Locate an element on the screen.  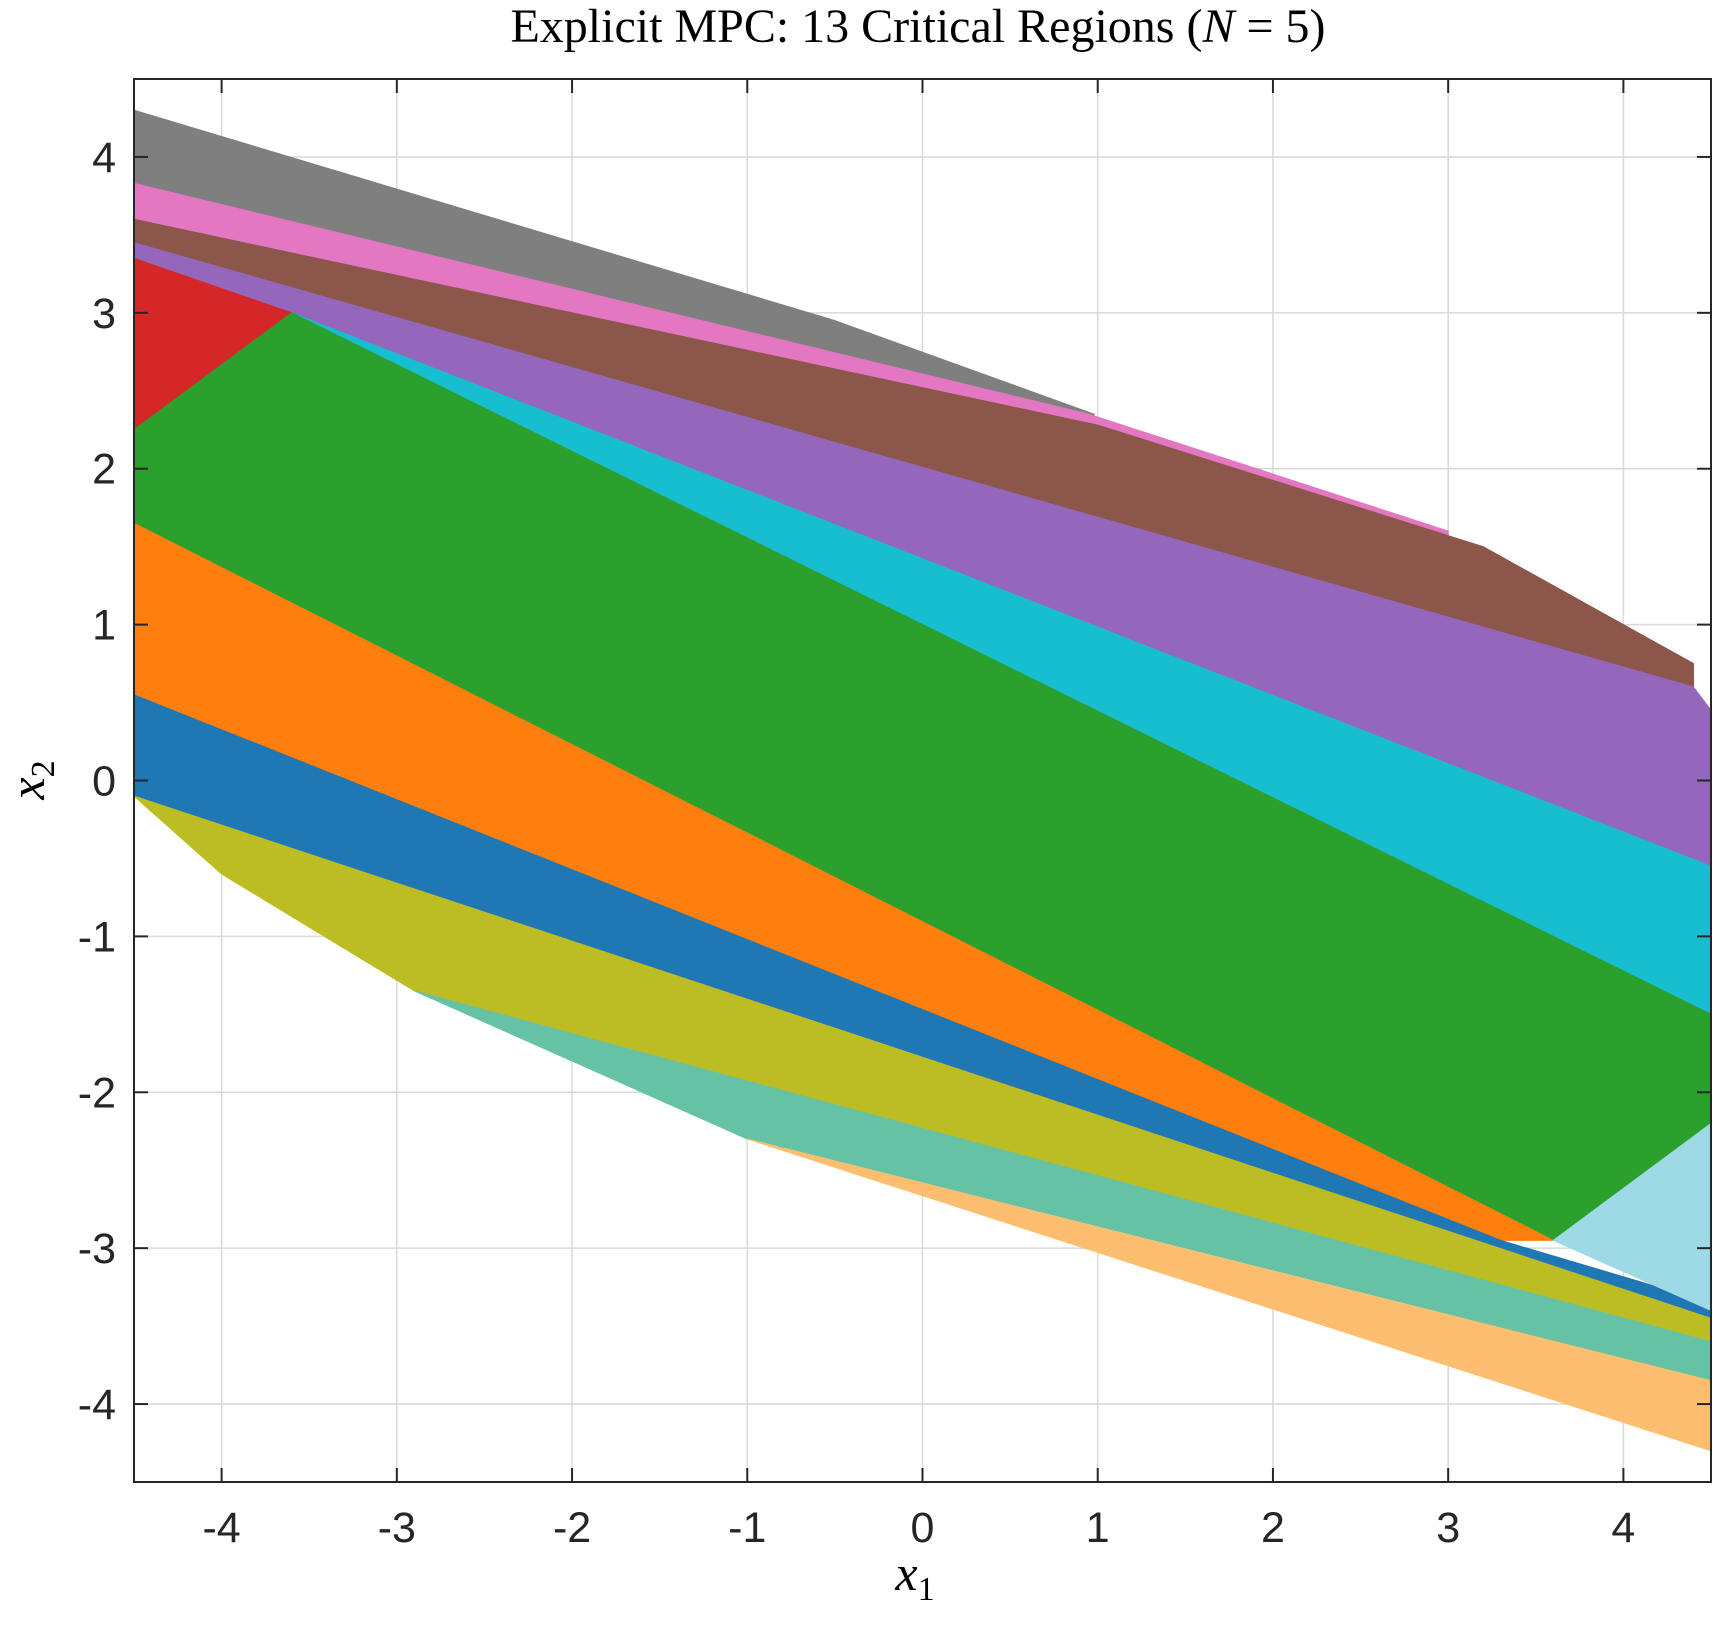
x-tick-label: 3 is located at coordinates (1448, 1528).